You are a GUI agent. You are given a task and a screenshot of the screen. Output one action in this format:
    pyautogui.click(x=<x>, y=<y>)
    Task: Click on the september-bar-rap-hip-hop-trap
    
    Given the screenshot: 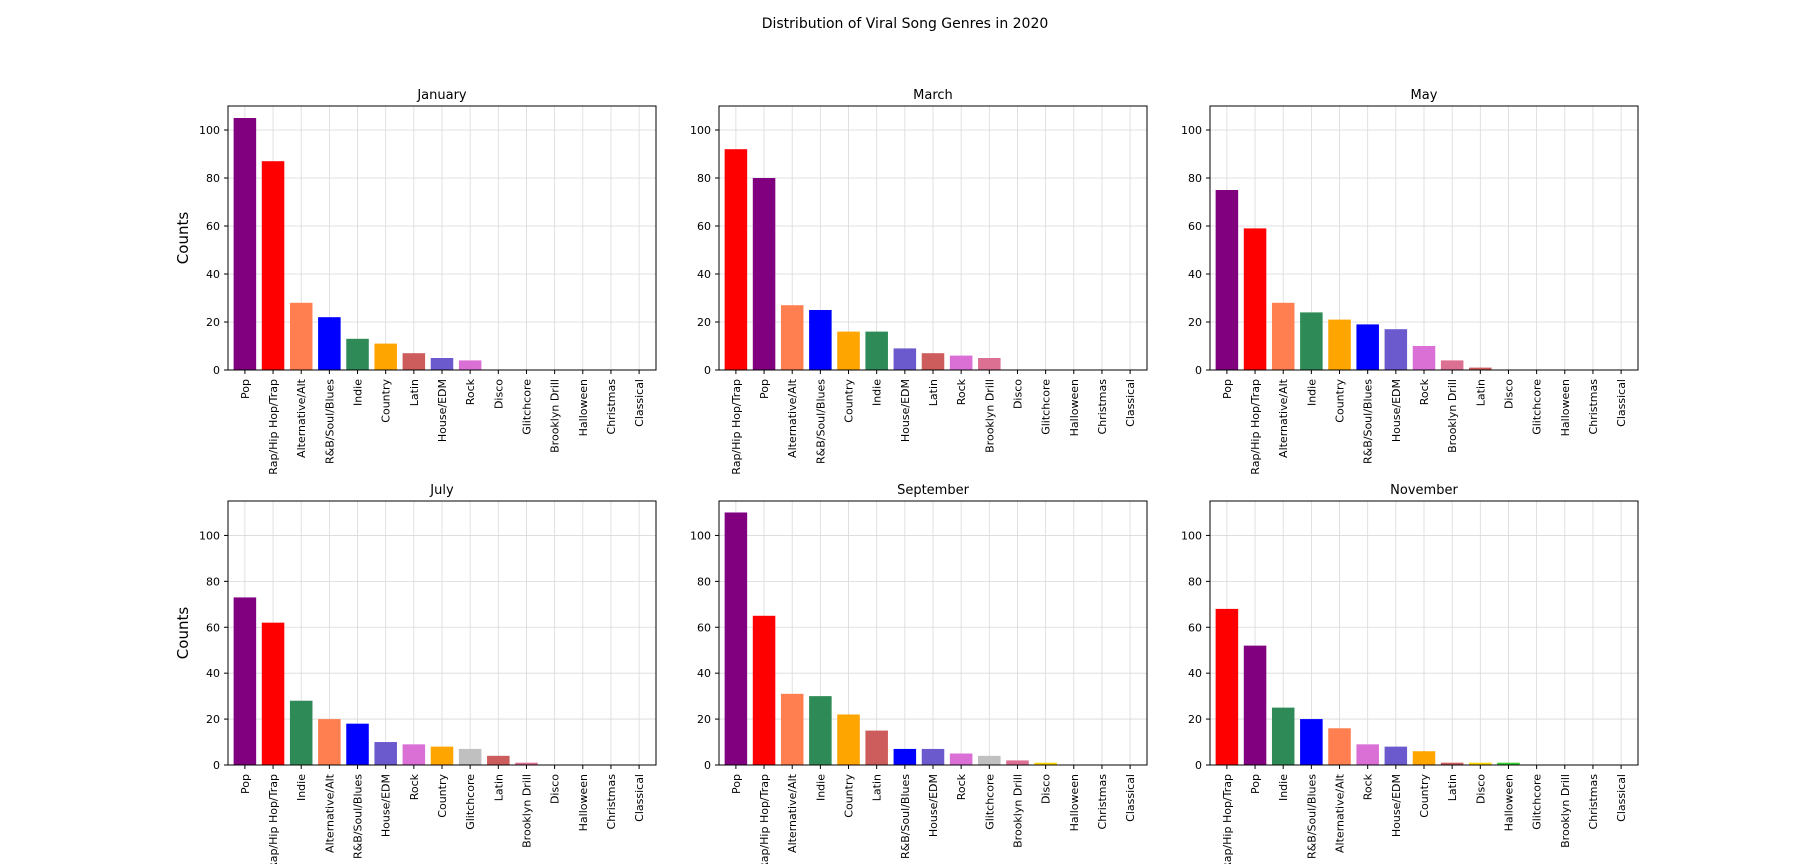 What is the action you would take?
    pyautogui.click(x=764, y=690)
    